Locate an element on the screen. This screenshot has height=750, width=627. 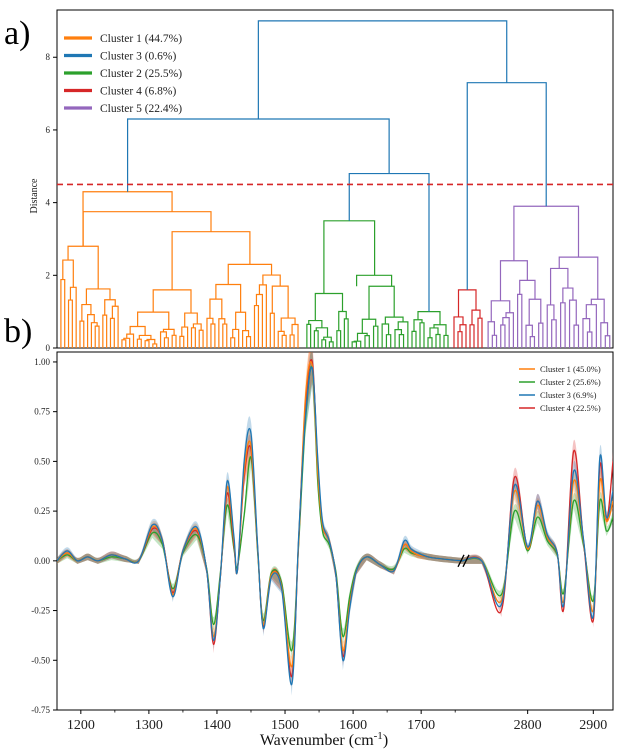
x-axis-label-main: Wavenumber (cm is located at coordinates (317, 740).